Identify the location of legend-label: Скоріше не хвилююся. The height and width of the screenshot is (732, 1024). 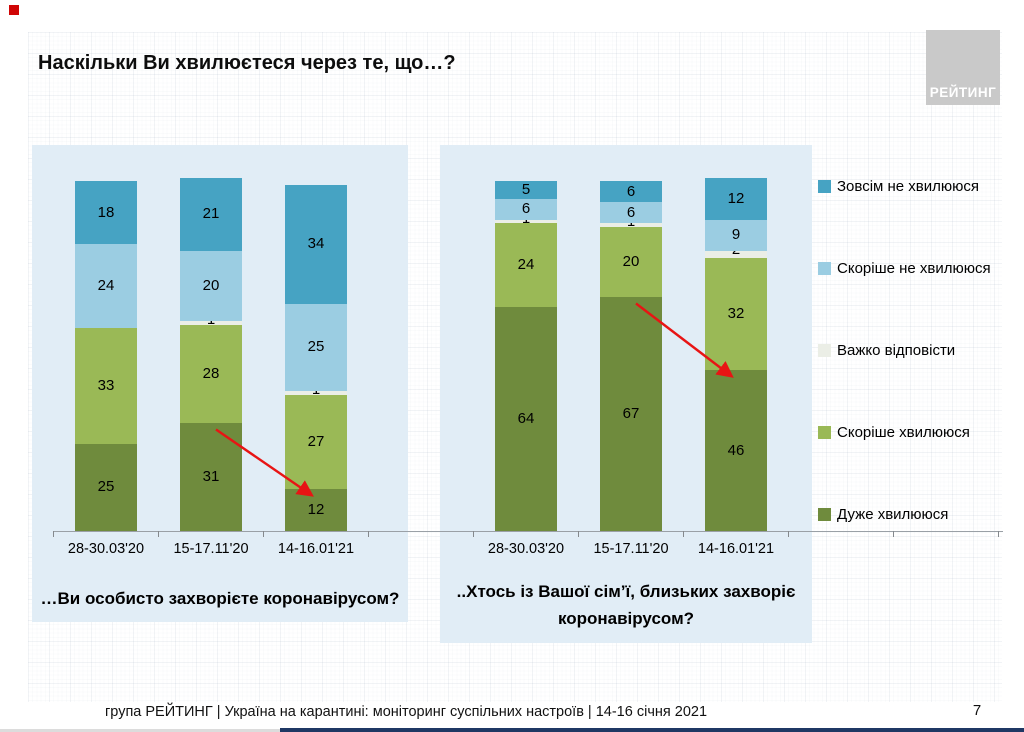
(914, 268).